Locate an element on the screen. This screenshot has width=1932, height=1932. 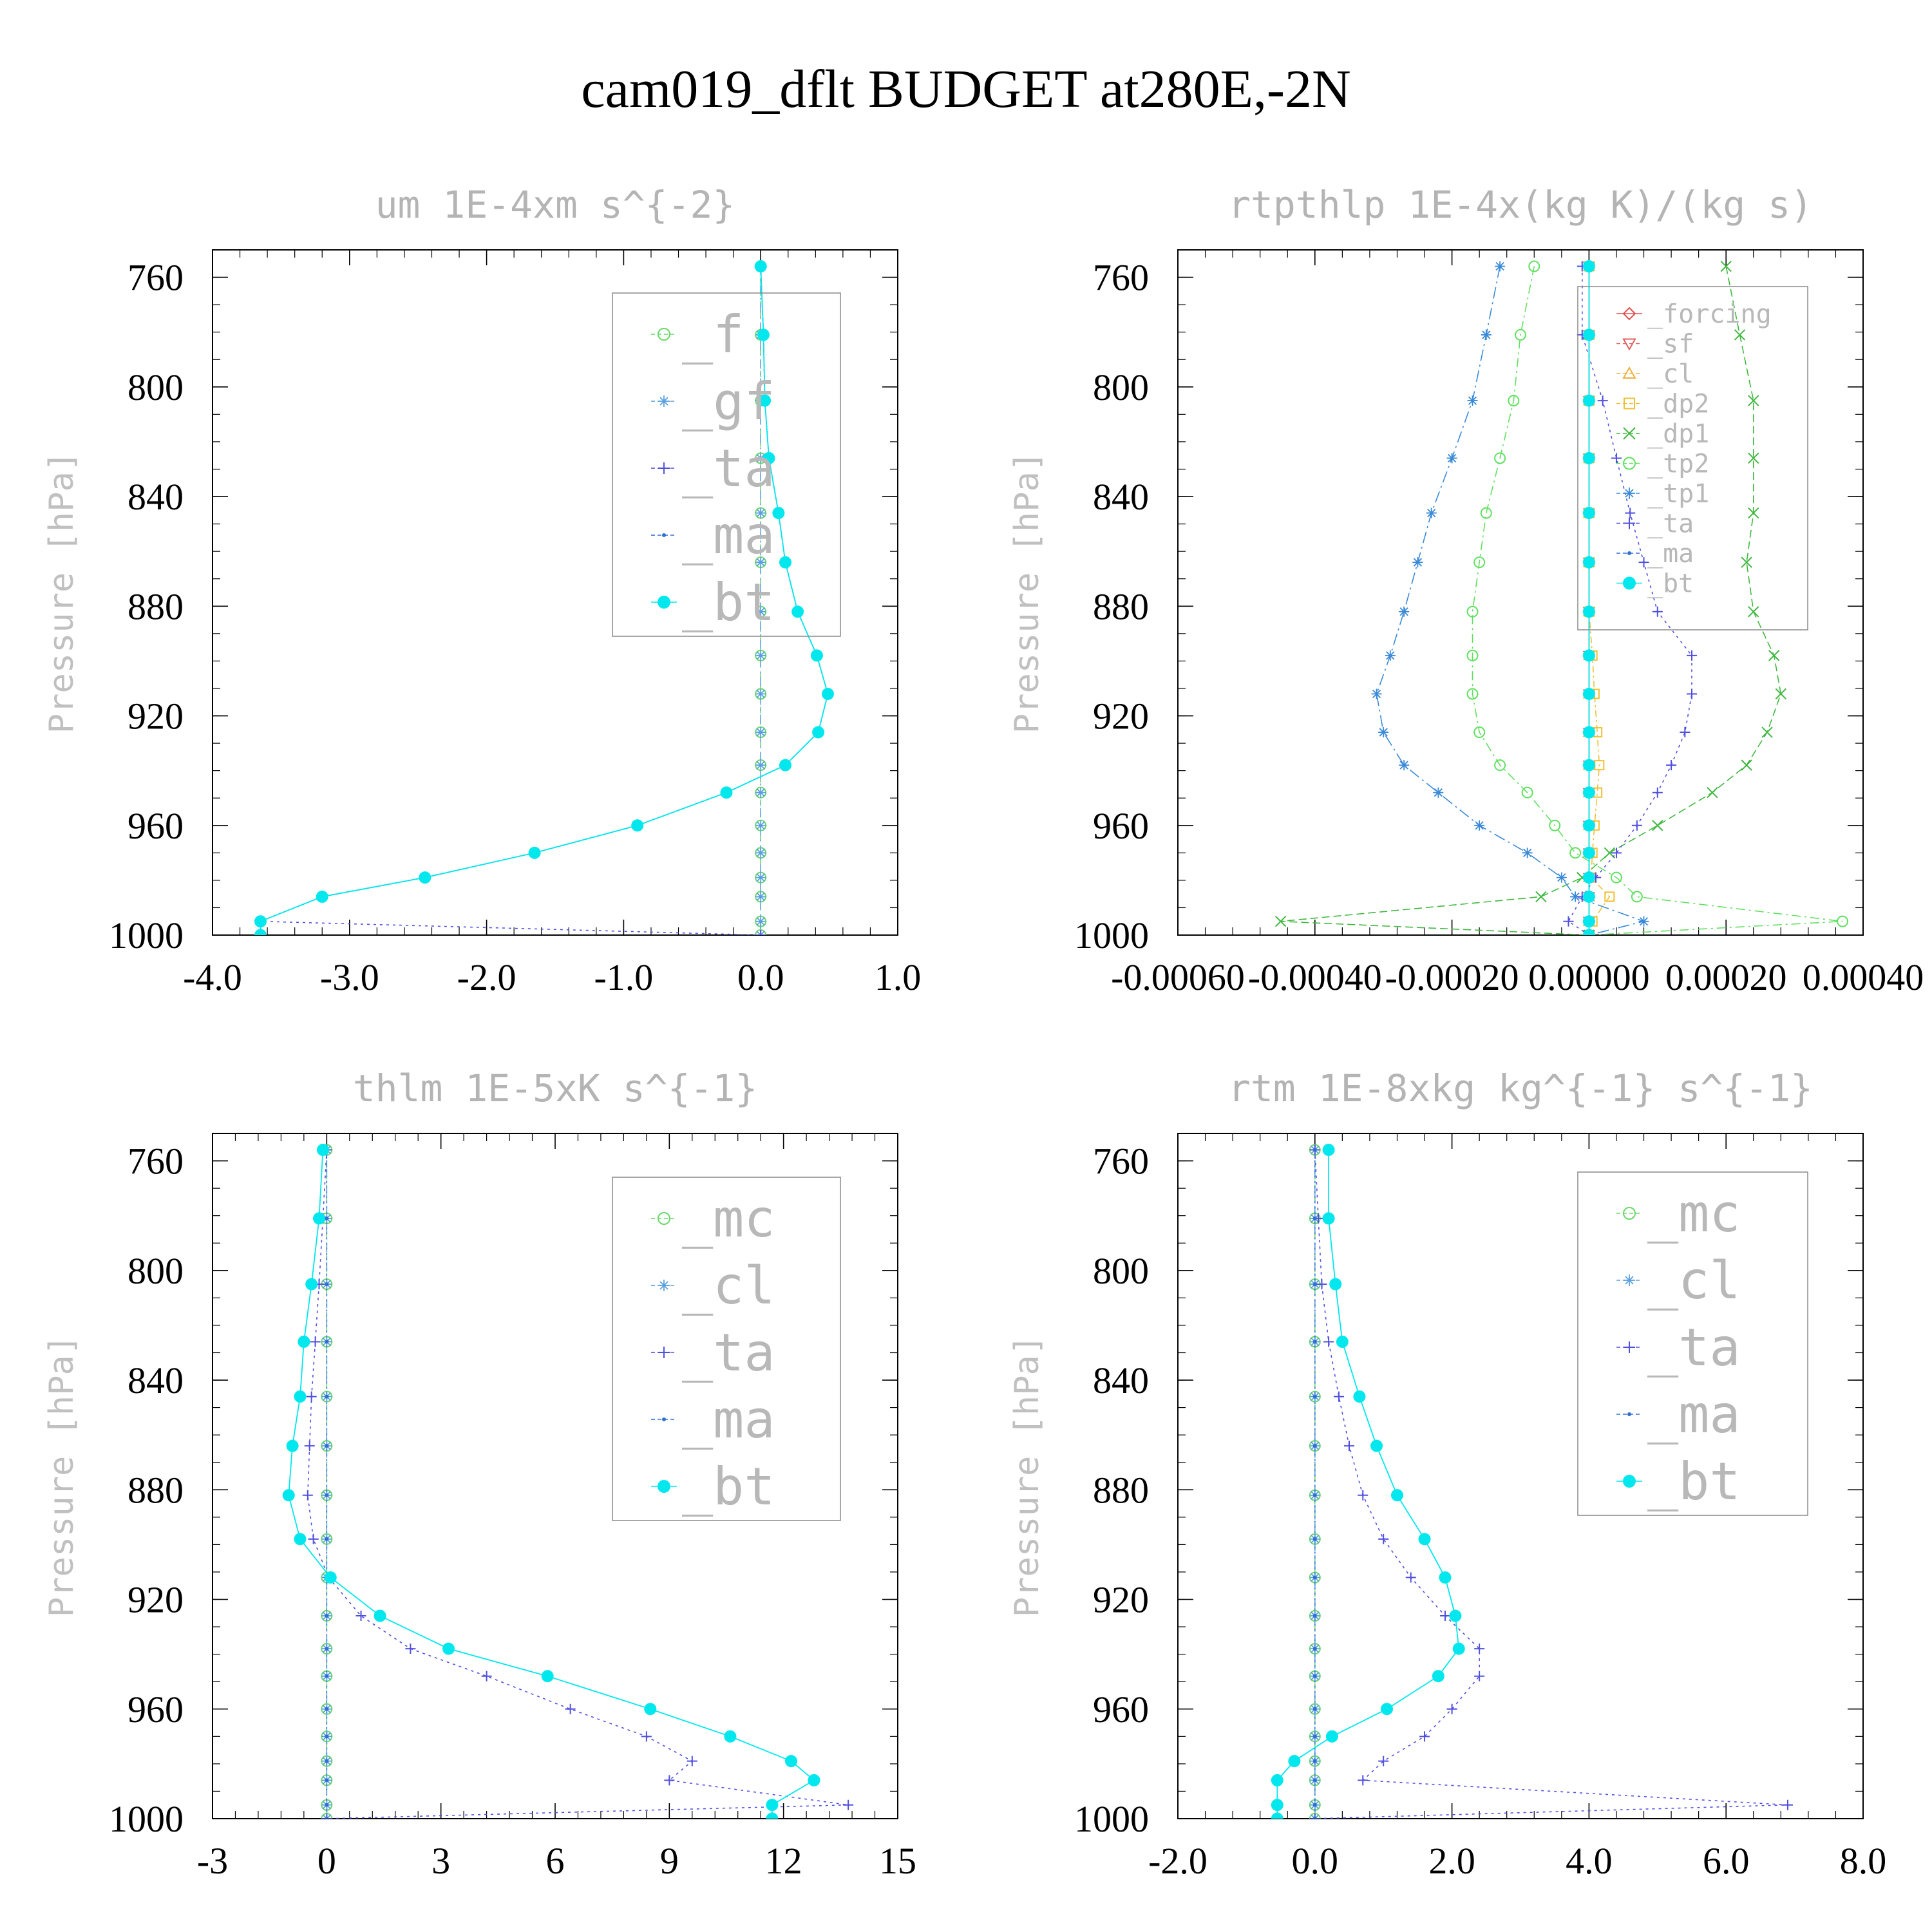
legend-label: _sf is located at coordinates (1671, 345).